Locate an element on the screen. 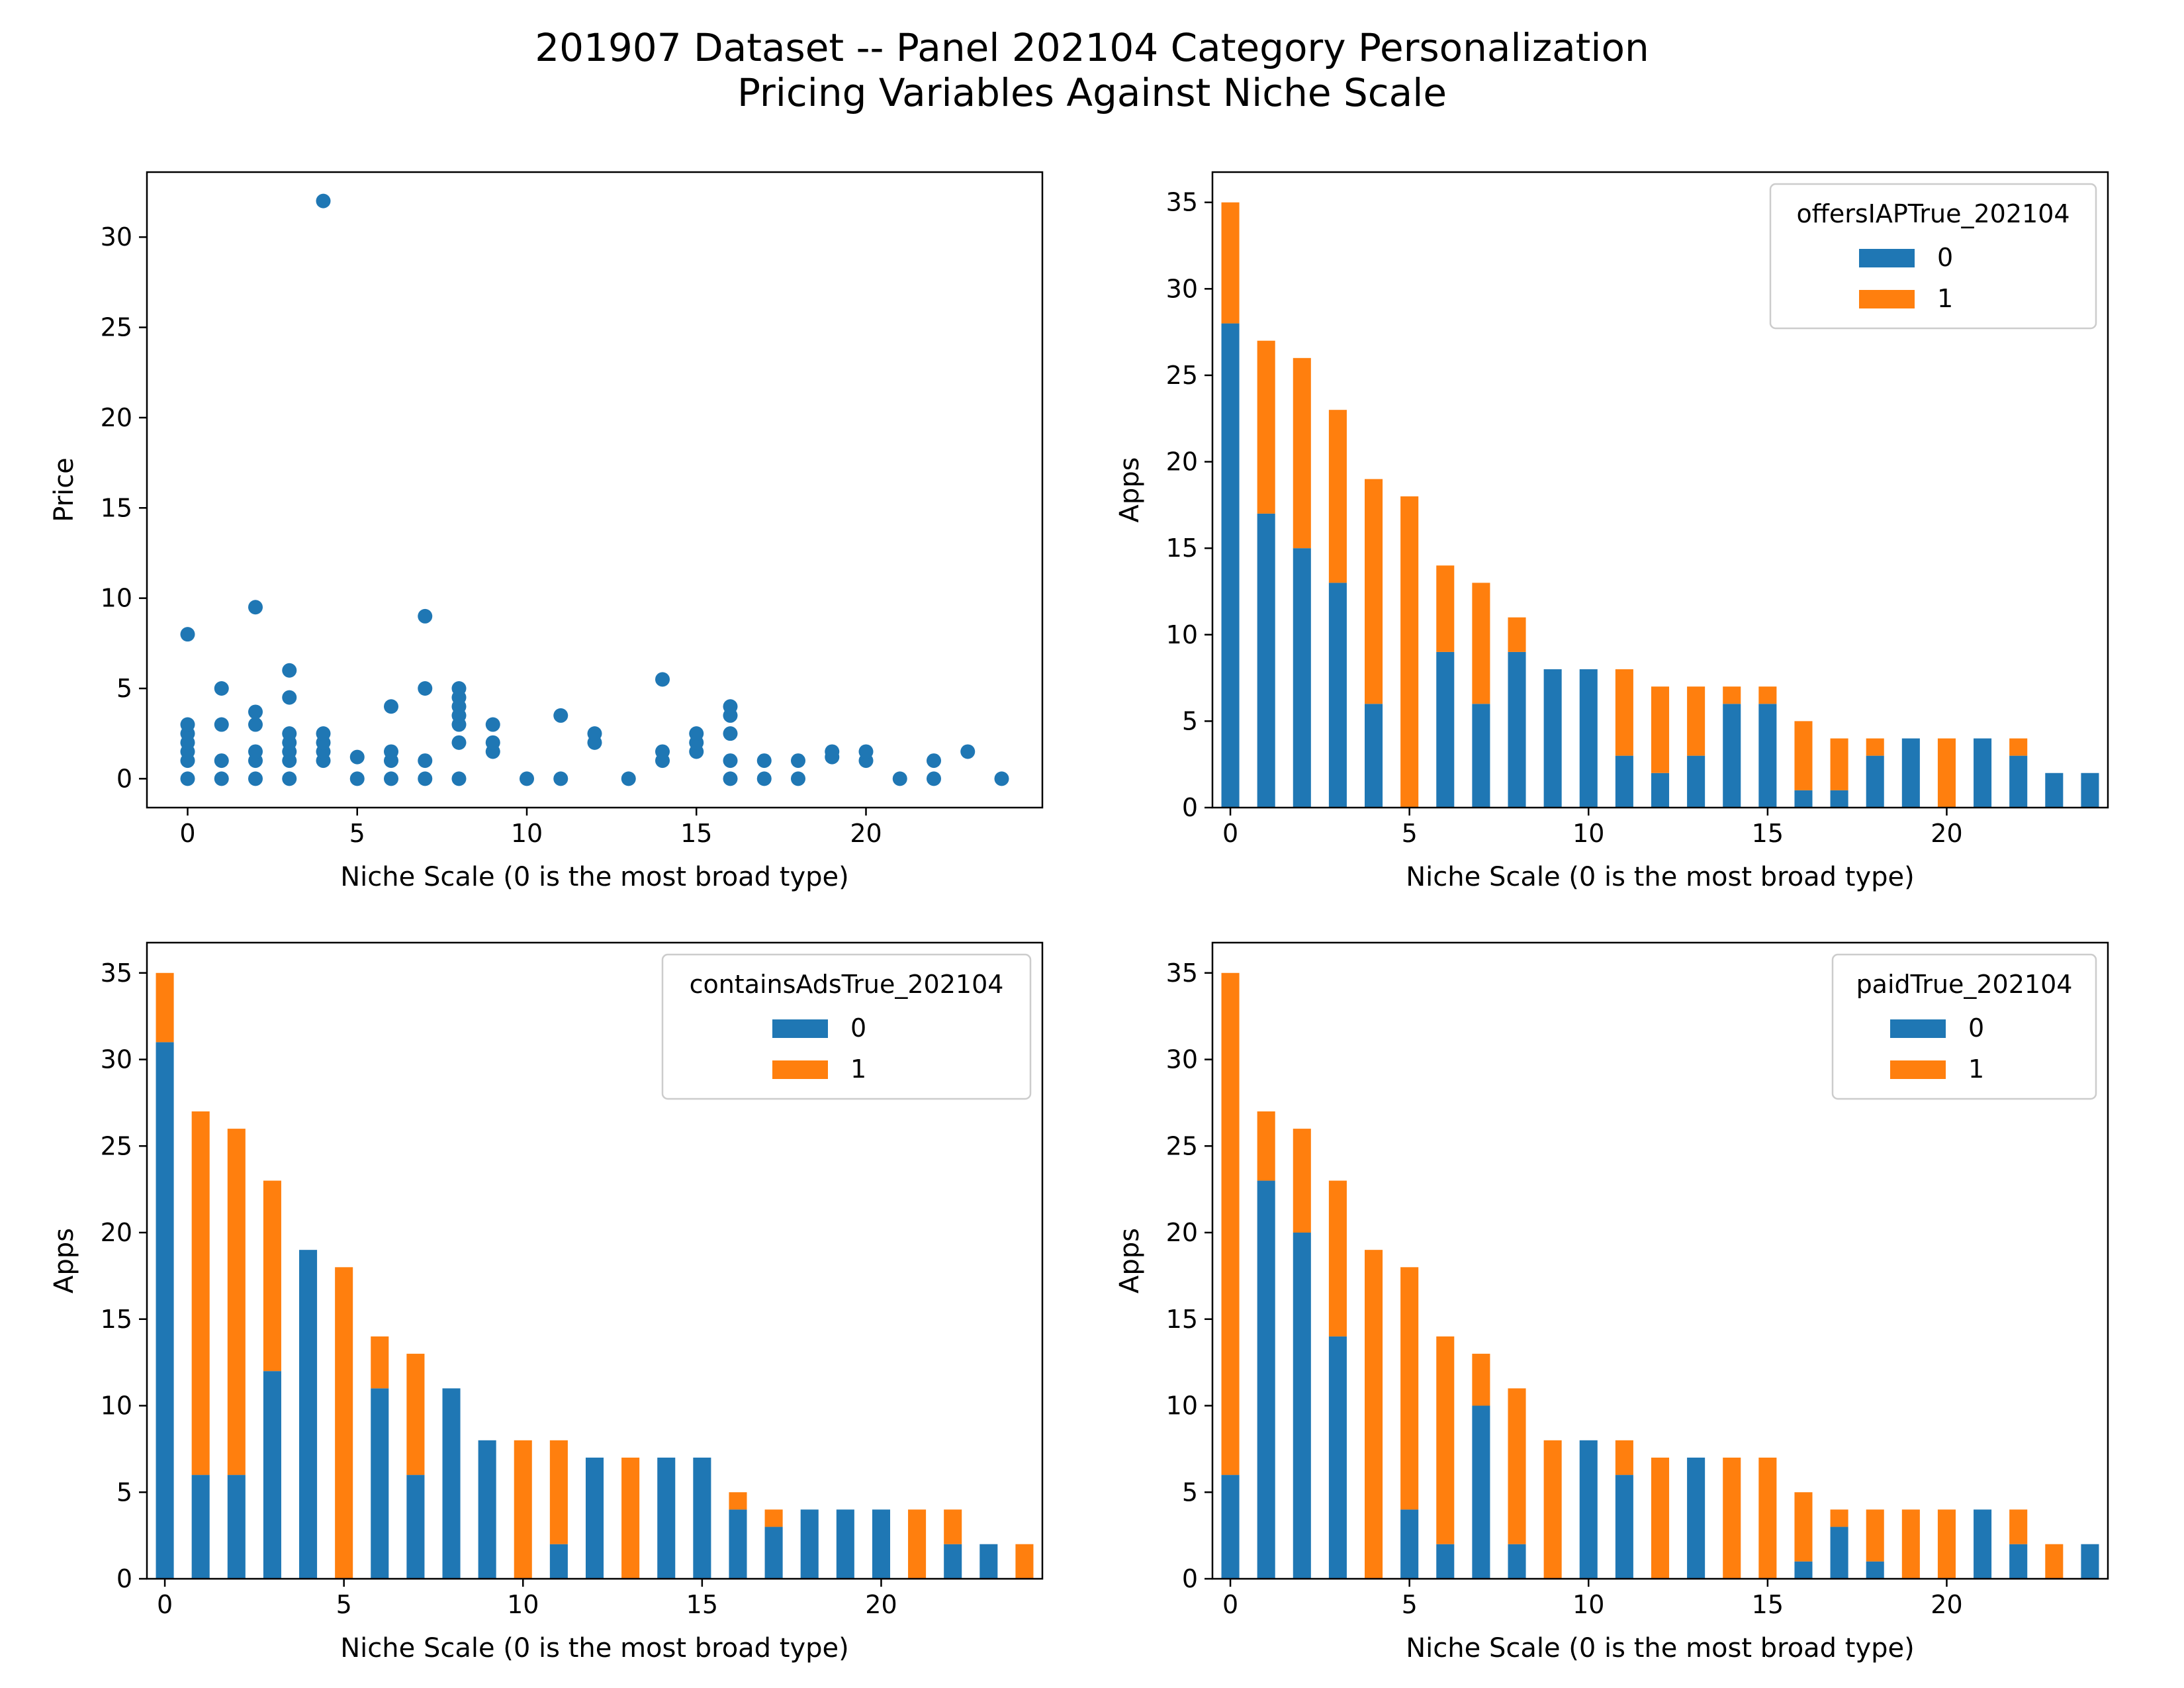 This screenshot has height=1688, width=2184. y-tick-label: 15 is located at coordinates (116, 507).